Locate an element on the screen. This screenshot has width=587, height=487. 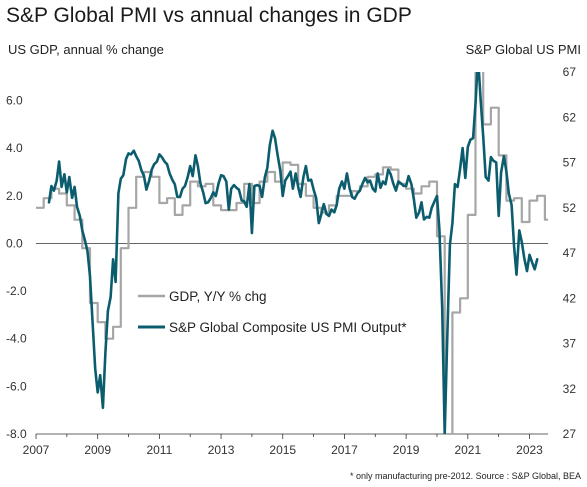
left-tick-label: -4.0 is located at coordinates (16, 339).